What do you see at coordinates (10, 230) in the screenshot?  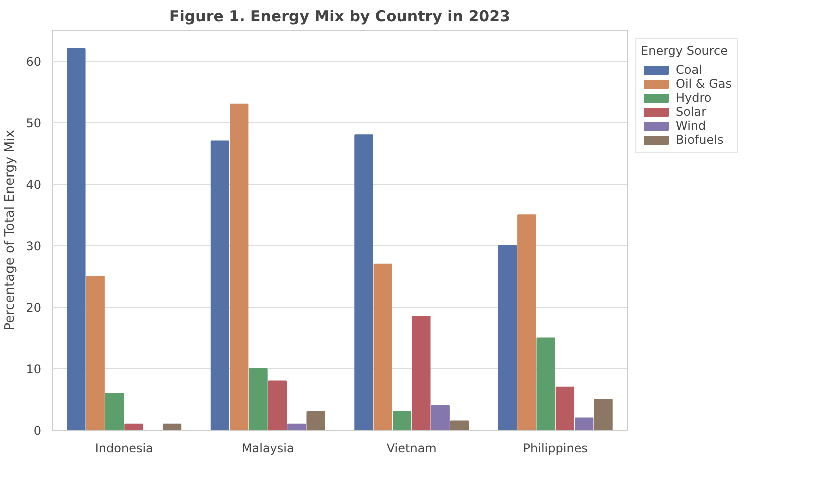 I see `y-axis-title: Percentage of Total Energy Mix` at bounding box center [10, 230].